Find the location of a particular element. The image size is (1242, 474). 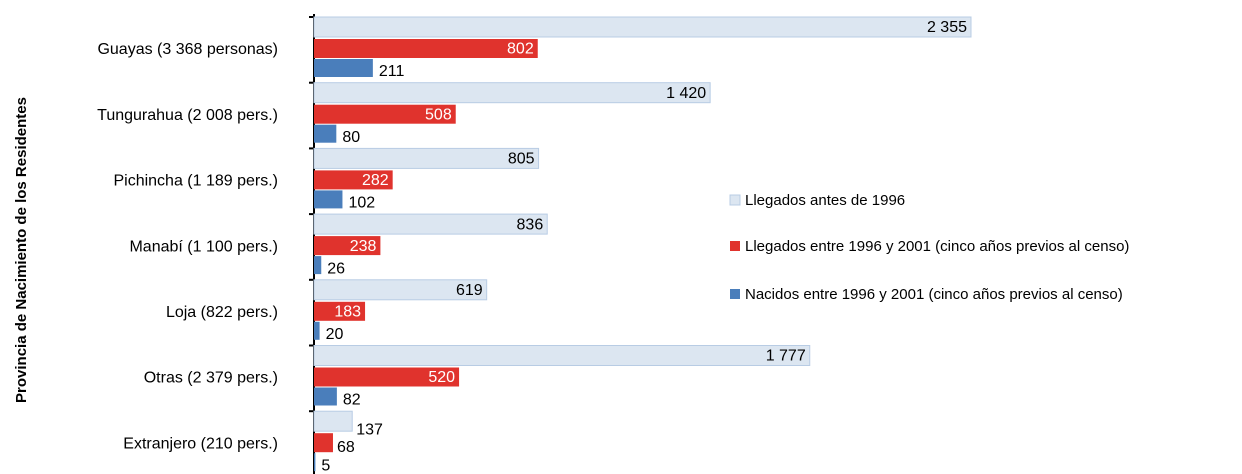

value-label: 836 is located at coordinates (530, 224).